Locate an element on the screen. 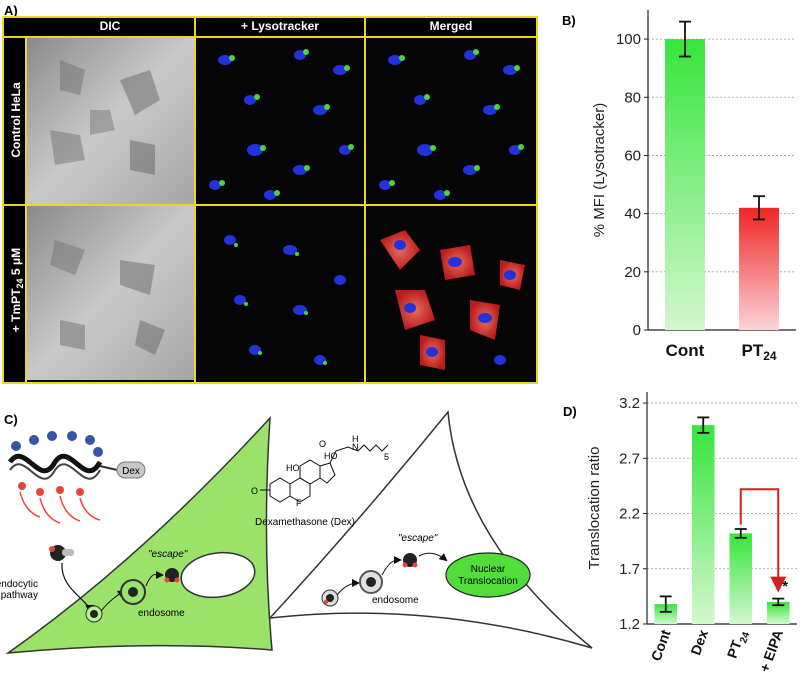  row-label-control: Control HeLa is located at coordinates (16, 120).